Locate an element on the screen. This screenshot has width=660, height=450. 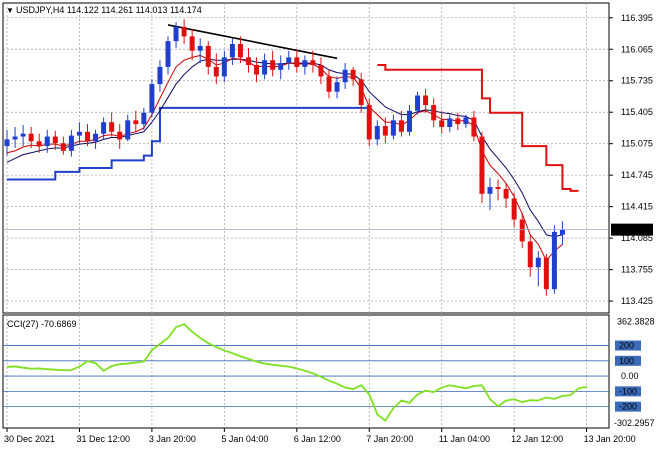
time-tick-label: 30 Dec 2021 is located at coordinates (29, 439).